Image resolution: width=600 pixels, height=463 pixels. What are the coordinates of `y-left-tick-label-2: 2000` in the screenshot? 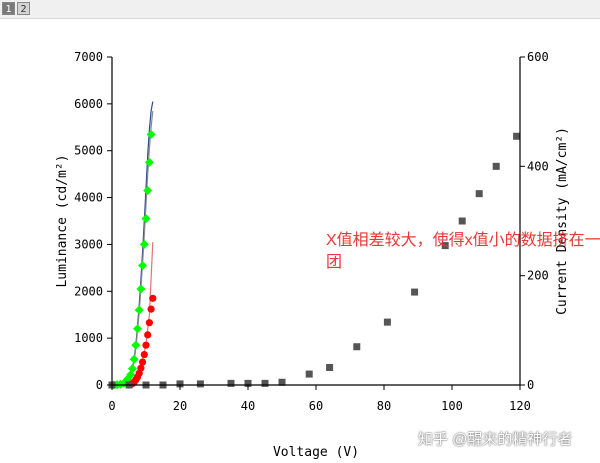 It's located at (88, 291).